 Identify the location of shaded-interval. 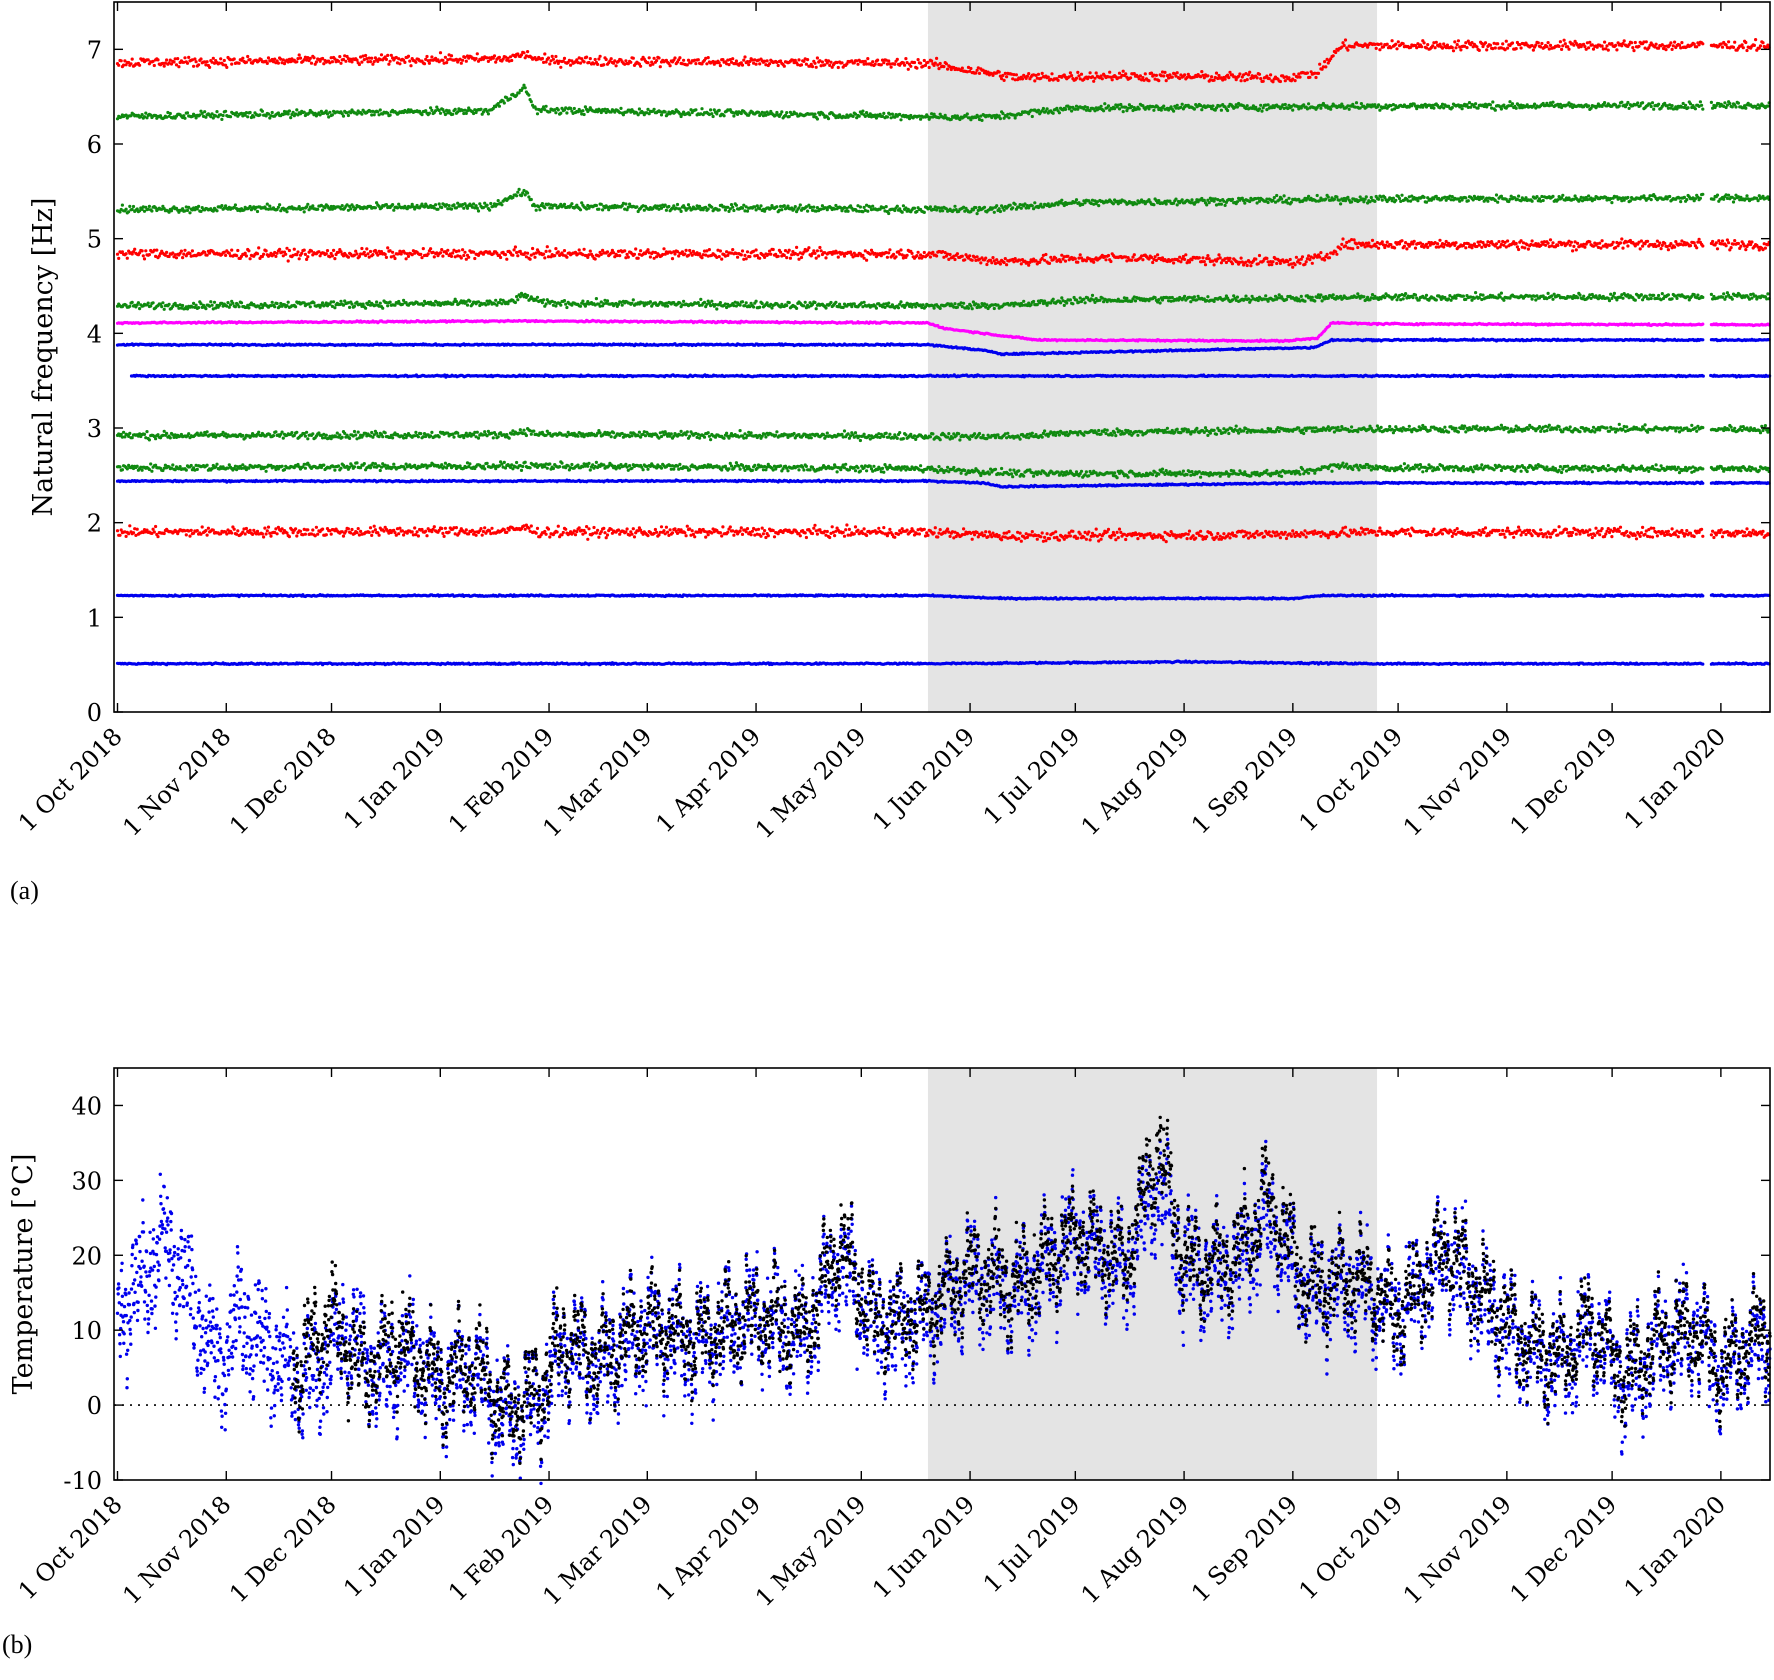
(1152, 357).